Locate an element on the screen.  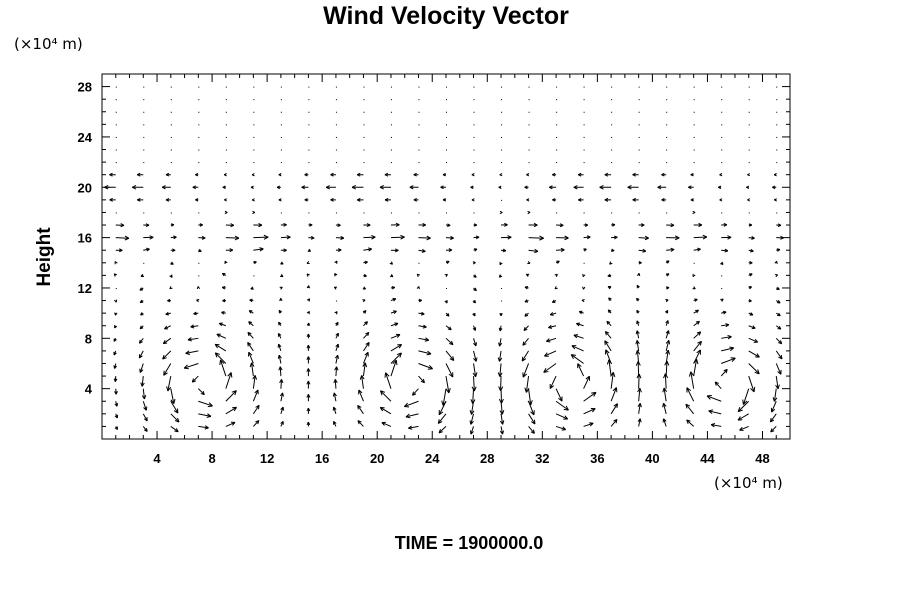
y-tick-label: 8 is located at coordinates (88, 338).